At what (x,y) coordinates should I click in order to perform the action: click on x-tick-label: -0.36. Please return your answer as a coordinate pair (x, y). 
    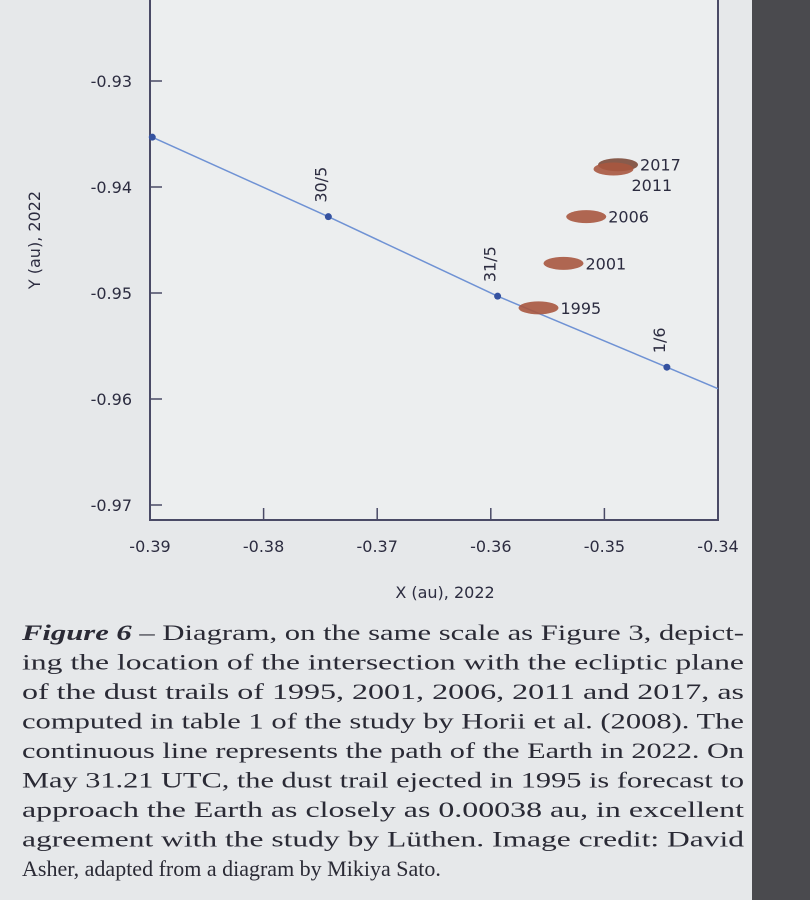
    Looking at the image, I should click on (490, 546).